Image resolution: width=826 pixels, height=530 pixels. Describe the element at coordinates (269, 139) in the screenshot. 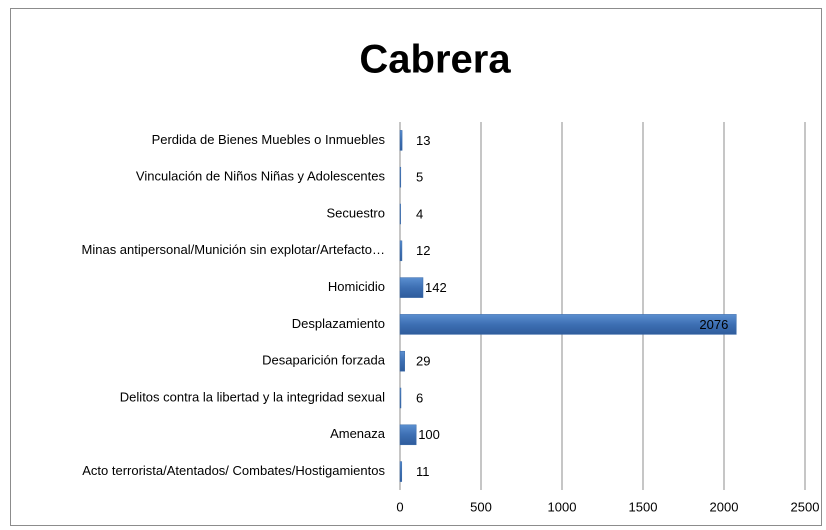

I see `y-tick-label: Perdida de Bienes Muebles o Inmuebles` at that location.